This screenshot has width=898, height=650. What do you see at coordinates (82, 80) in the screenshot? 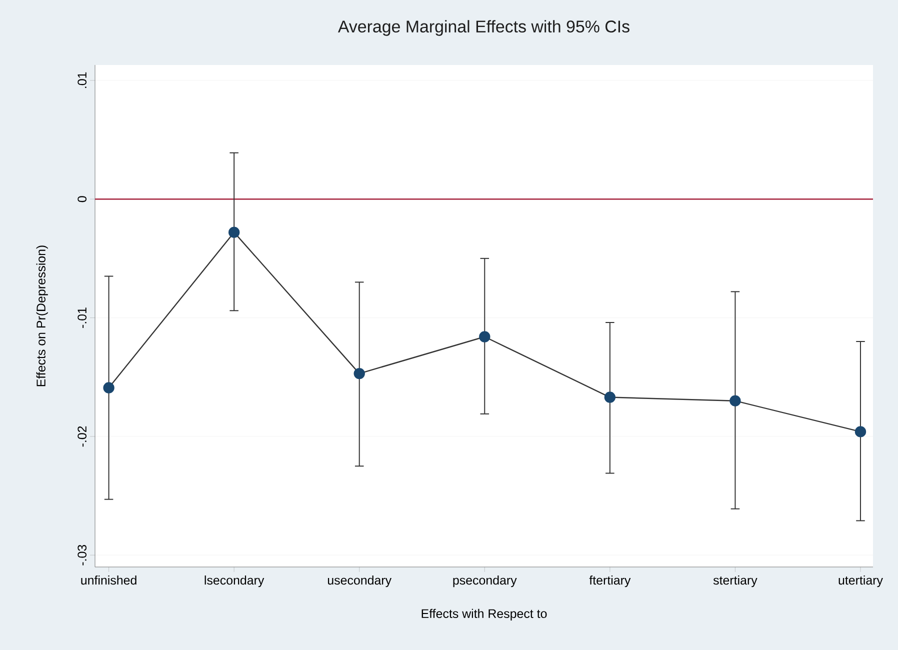
I see `y-tick-label: .01` at bounding box center [82, 80].